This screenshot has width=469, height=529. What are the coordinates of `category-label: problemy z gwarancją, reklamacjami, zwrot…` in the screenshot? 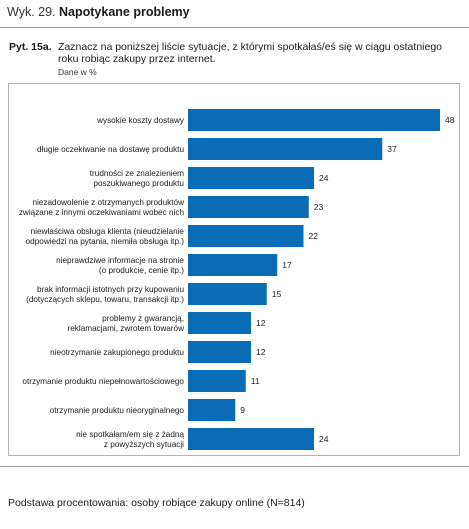 It's located at (126, 323).